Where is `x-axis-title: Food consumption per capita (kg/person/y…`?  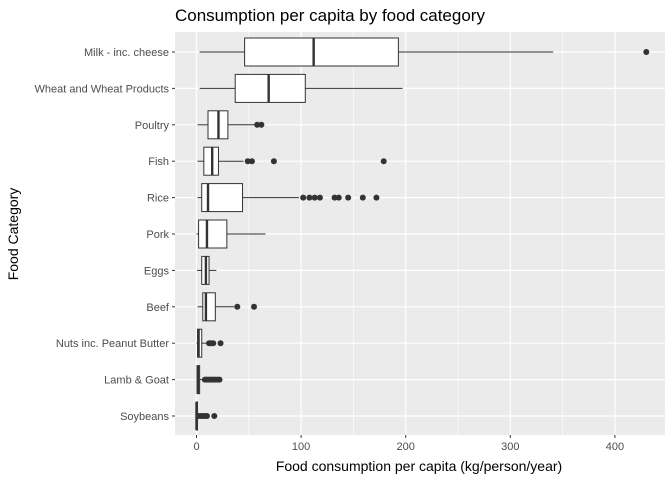 x-axis-title: Food consumption per capita (kg/person/y… is located at coordinates (419, 466).